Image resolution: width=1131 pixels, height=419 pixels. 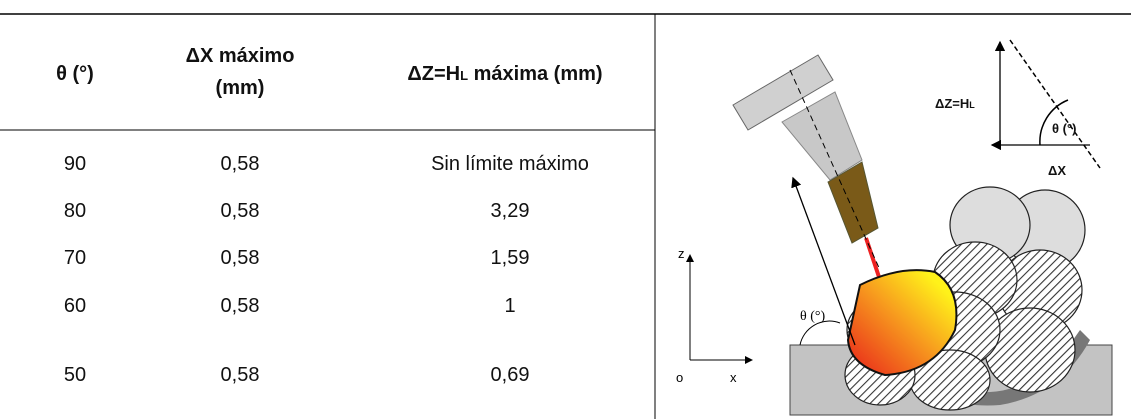 What do you see at coordinates (240, 88) in the screenshot?
I see `header-cell: (mm)` at bounding box center [240, 88].